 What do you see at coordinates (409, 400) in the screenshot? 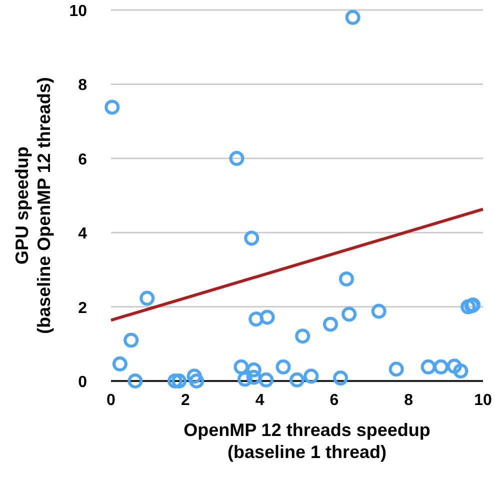
I see `x-tick-label: 8` at bounding box center [409, 400].